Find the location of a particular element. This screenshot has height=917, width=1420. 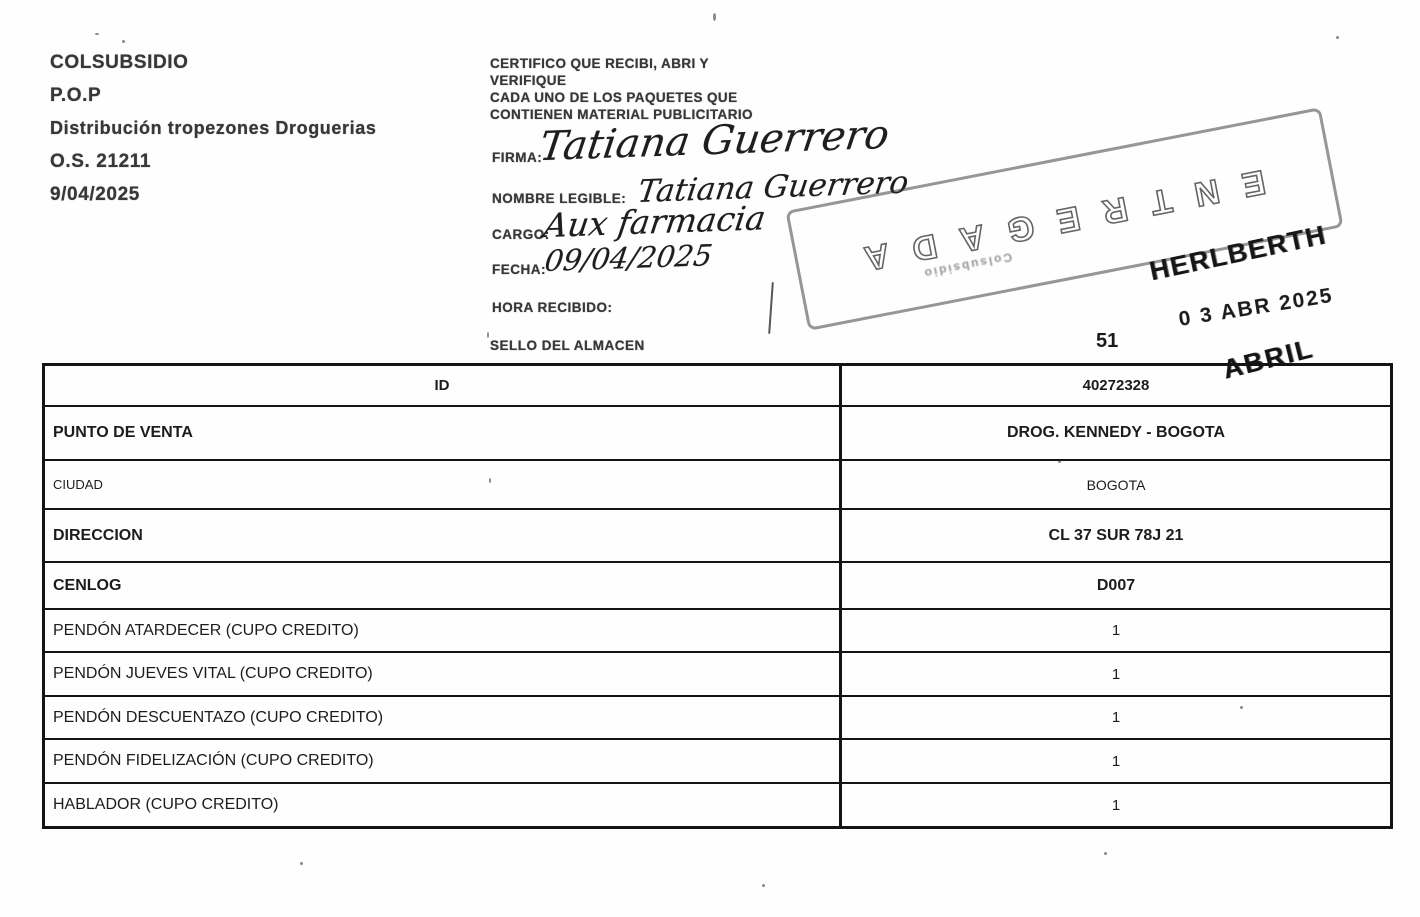

table-row: HABLADOR (CUPO CREDITO) 1 is located at coordinates (717, 805).